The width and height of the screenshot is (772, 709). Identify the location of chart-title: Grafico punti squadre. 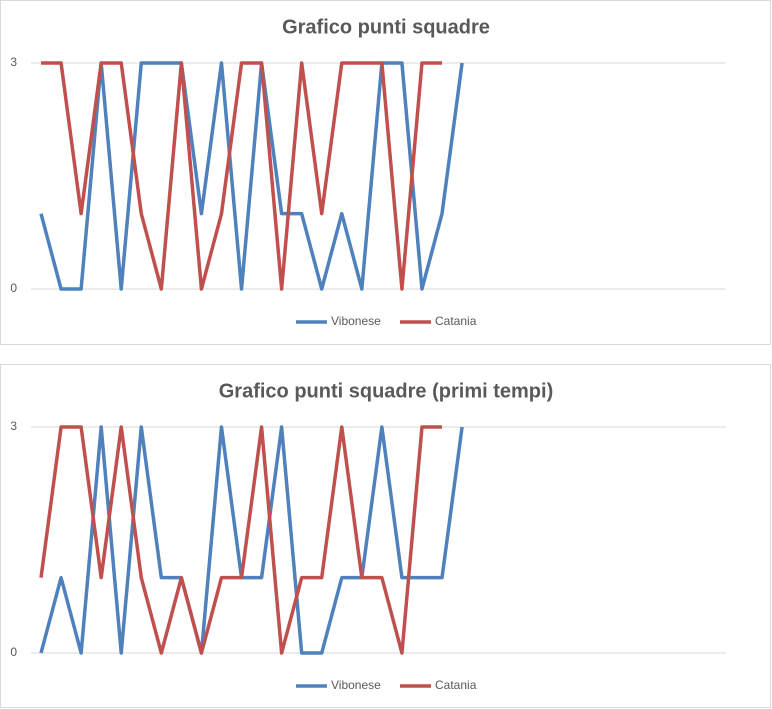
(386, 27).